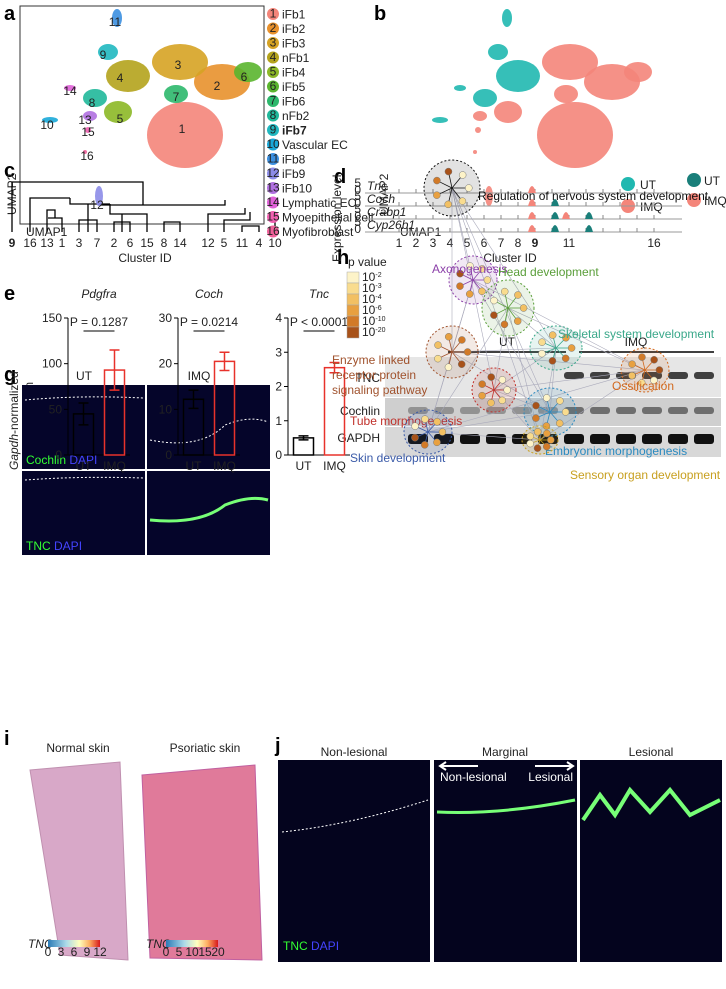 The image size is (726, 989). What do you see at coordinates (166, 952) in the screenshot?
I see `scale-label: 0` at bounding box center [166, 952].